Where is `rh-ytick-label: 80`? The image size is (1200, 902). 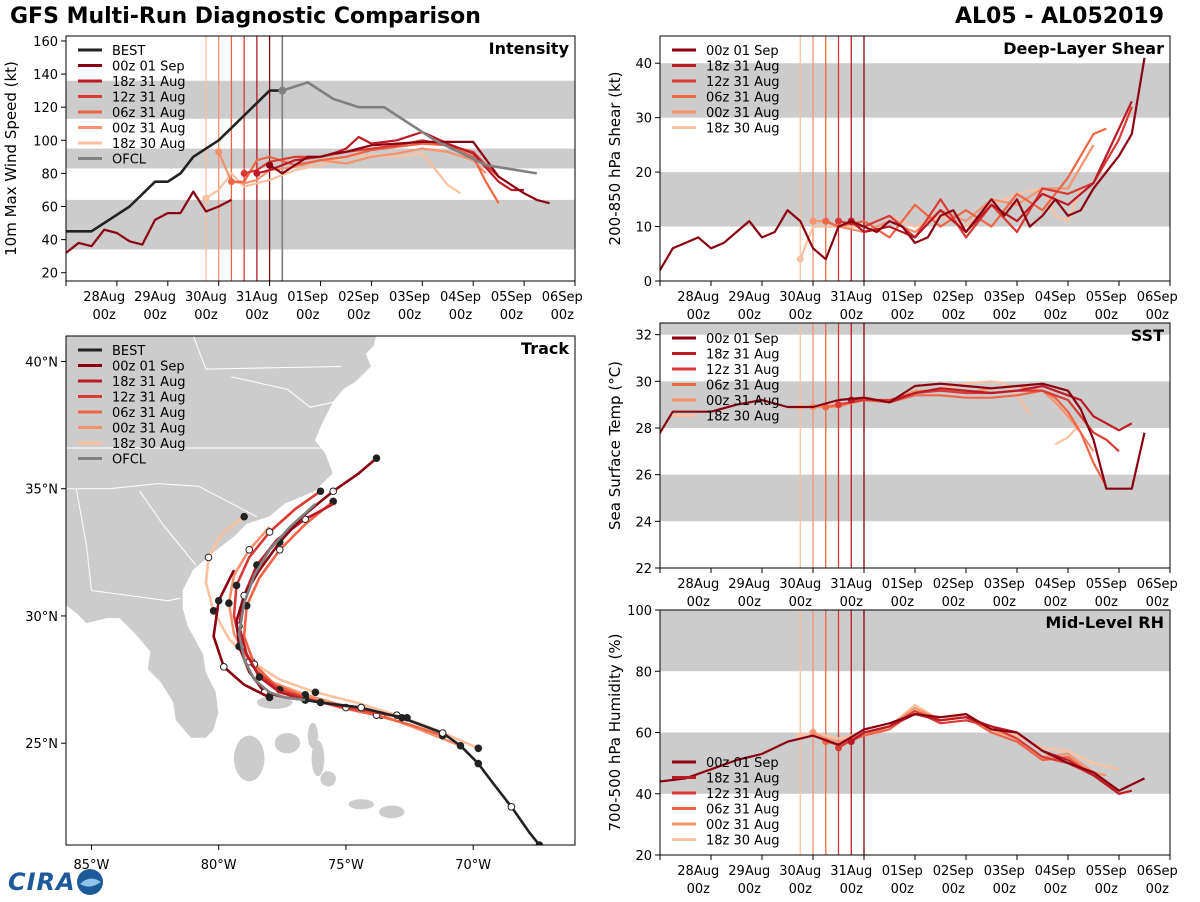
rh-ytick-label: 80 is located at coordinates (643, 672).